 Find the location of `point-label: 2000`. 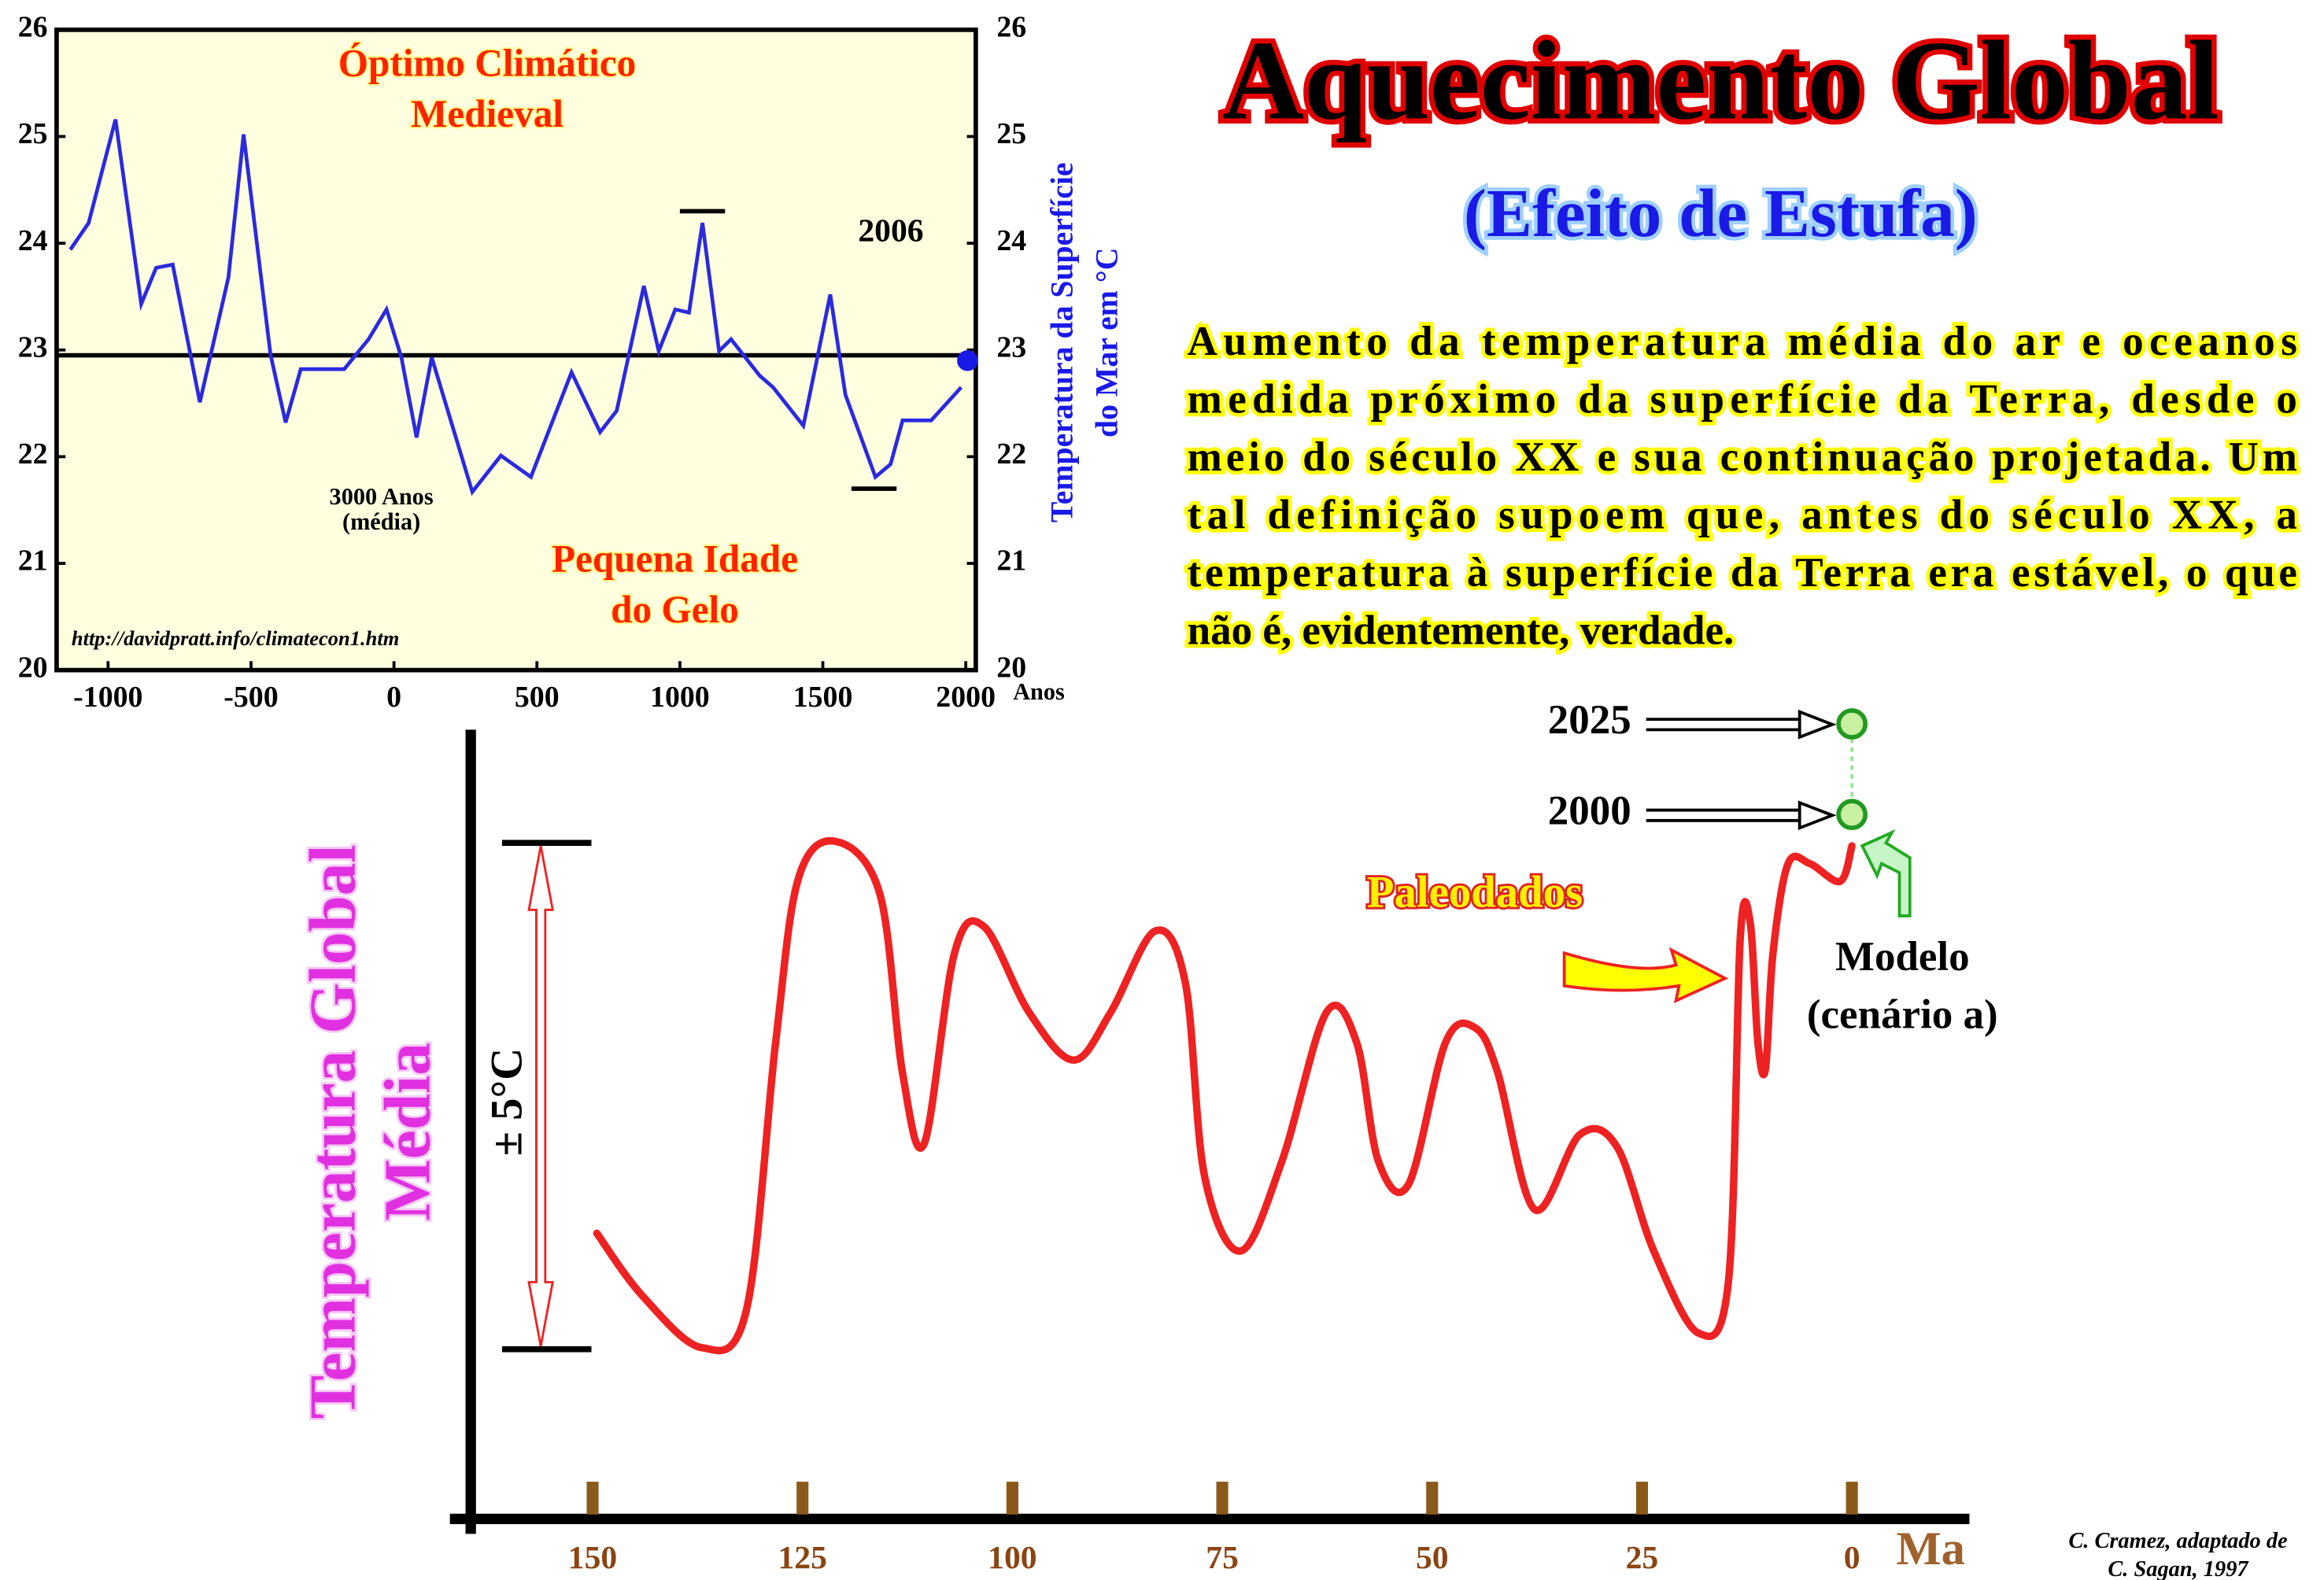

point-label: 2000 is located at coordinates (1589, 810).